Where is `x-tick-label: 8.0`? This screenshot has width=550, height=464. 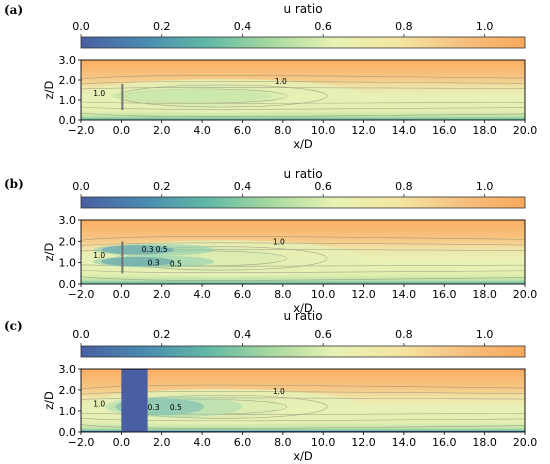
x-tick-label: 8.0 is located at coordinates (283, 442).